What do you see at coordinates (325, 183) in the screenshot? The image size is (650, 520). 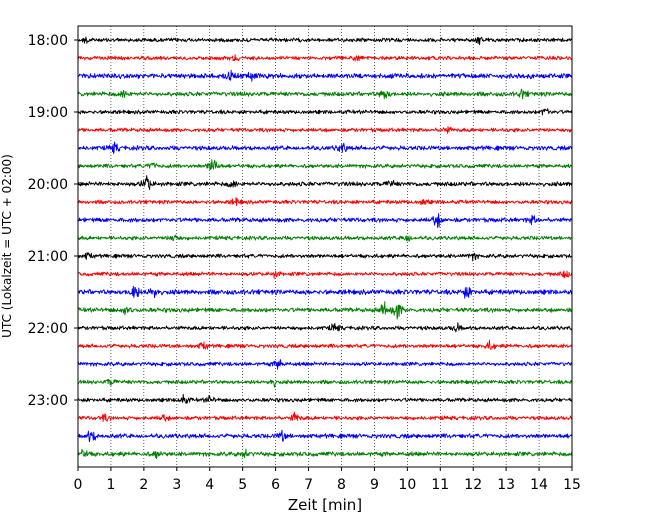 I see `trace-2000` at bounding box center [325, 183].